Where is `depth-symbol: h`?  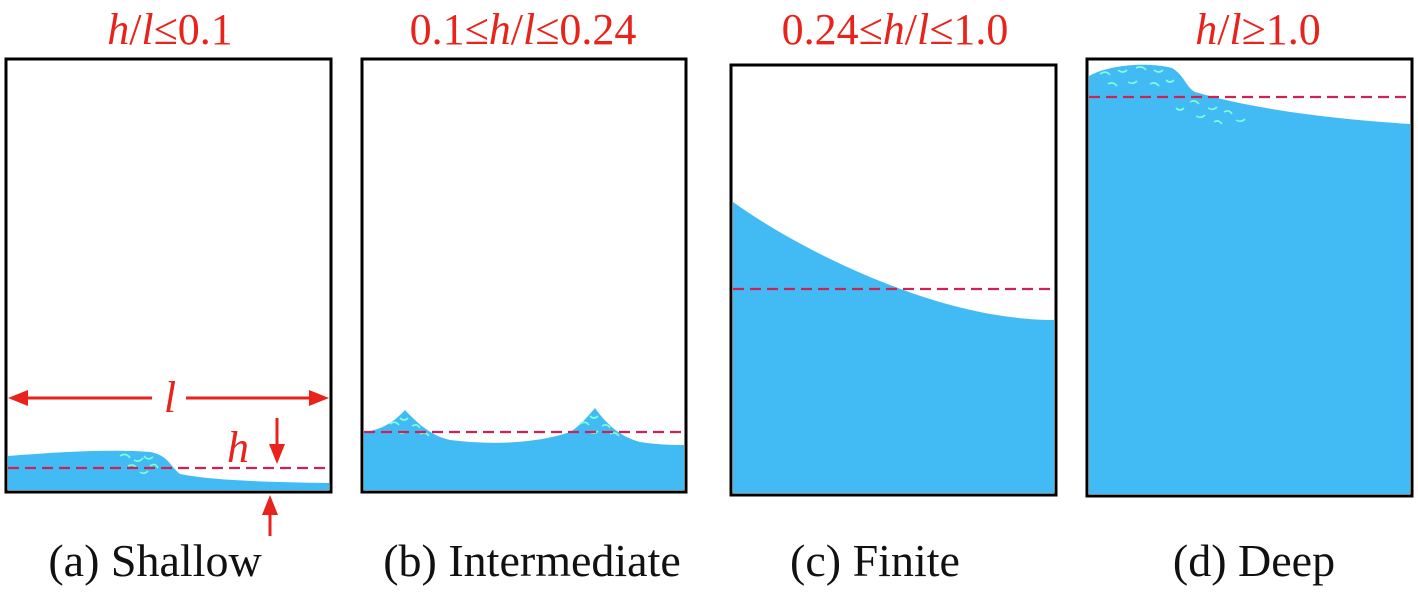
depth-symbol: h is located at coordinates (238, 447).